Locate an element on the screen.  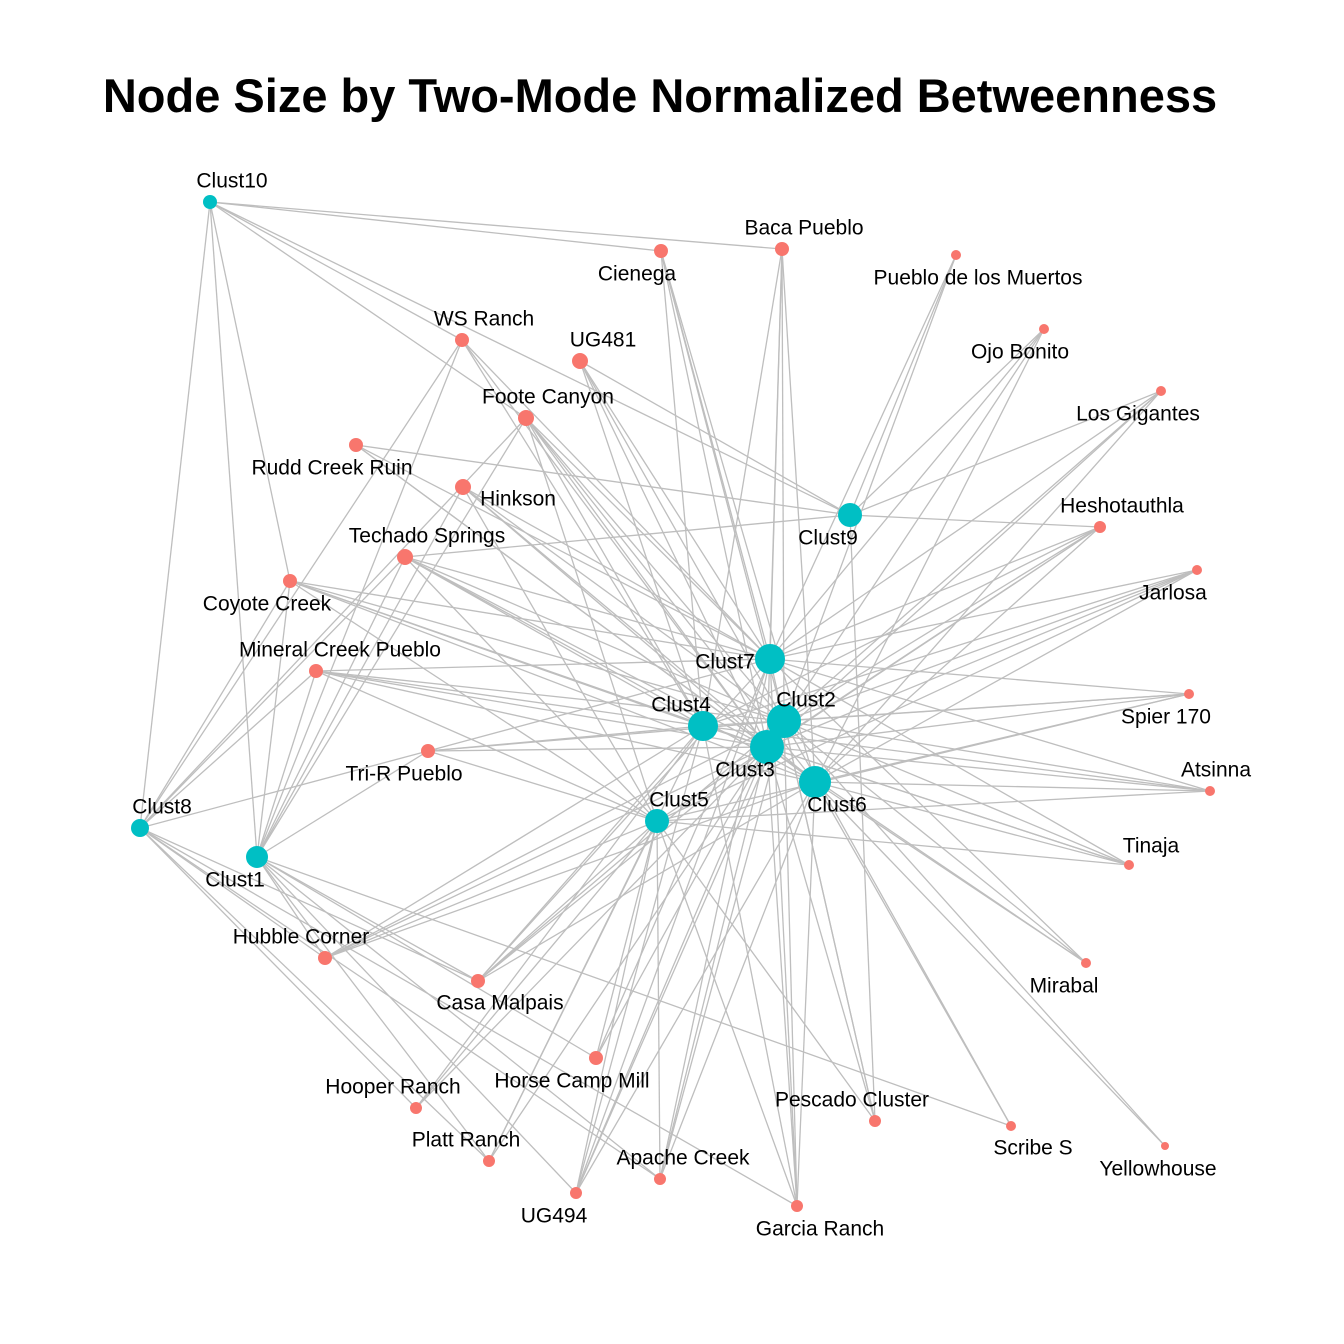
node-GarciaRanch is located at coordinates (797, 1206).